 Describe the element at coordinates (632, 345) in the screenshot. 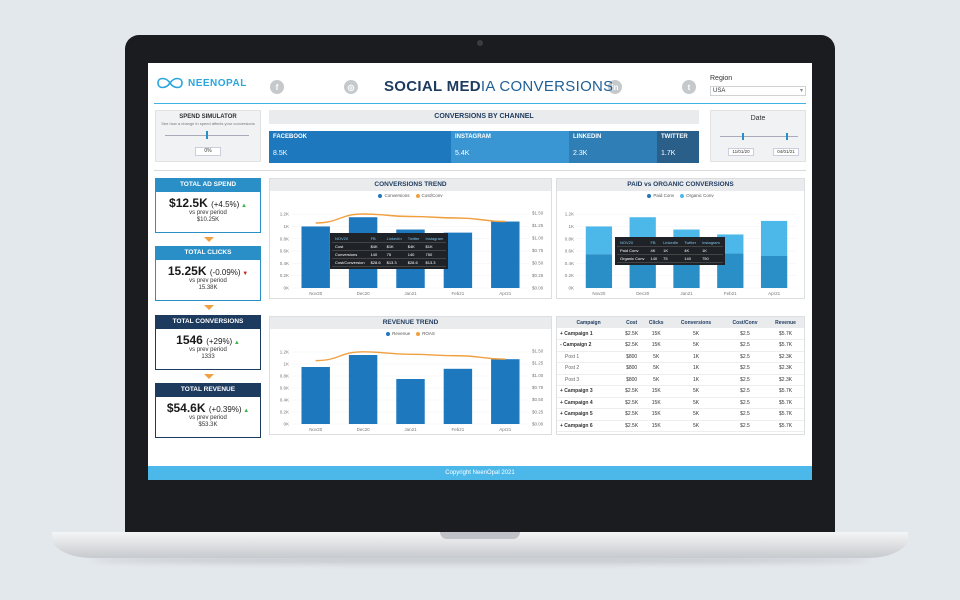

I see `table-cell: $2.5K` at that location.